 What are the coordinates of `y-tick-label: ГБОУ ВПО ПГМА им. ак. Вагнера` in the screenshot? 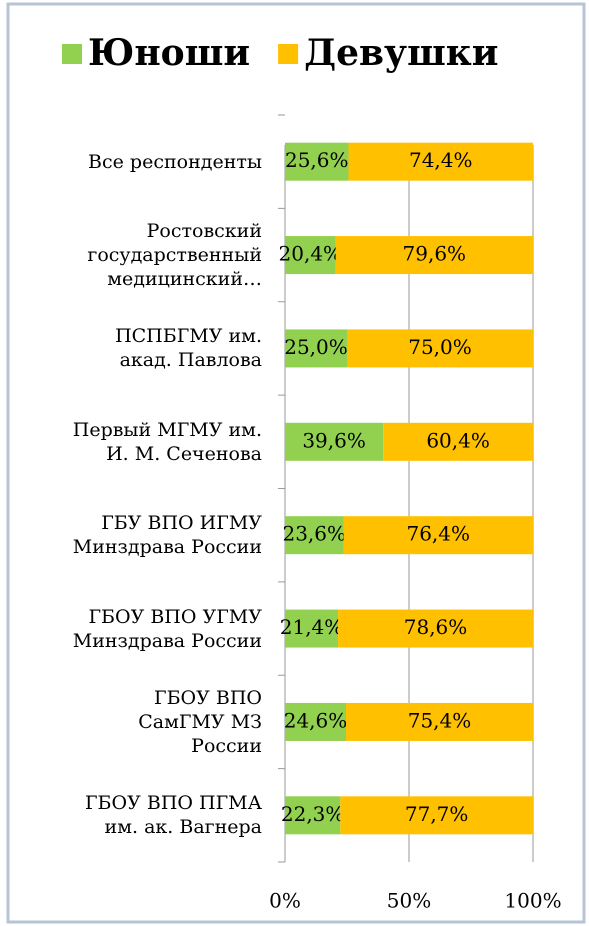 It's located at (173, 815).